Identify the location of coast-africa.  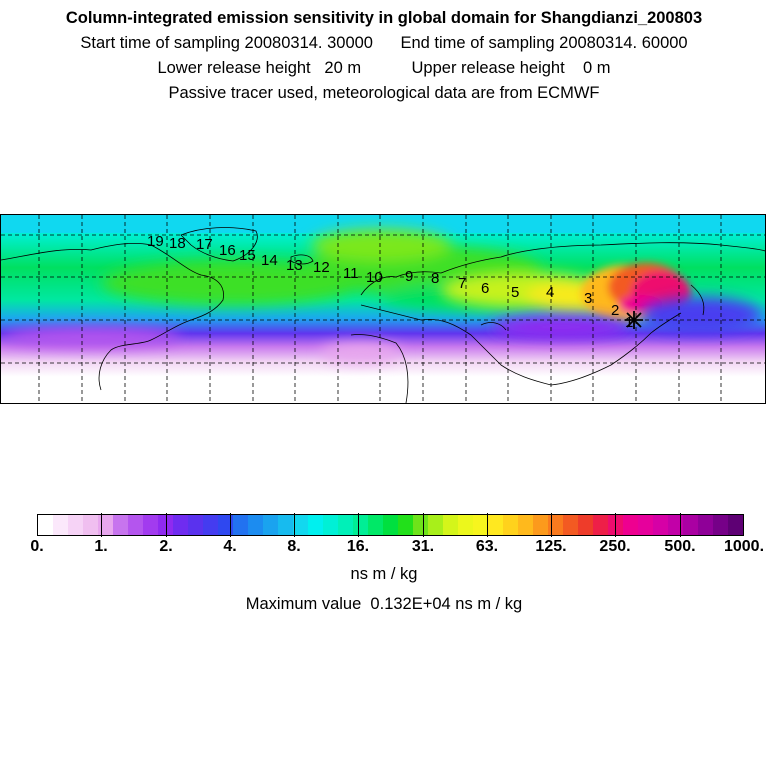
(379, 368).